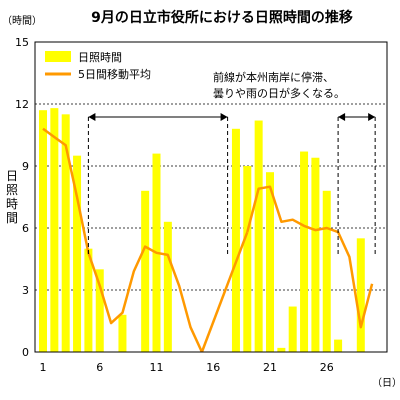 This screenshot has width=400, height=400. What do you see at coordinates (327, 367) in the screenshot?
I see `x-tick-label: 26` at bounding box center [327, 367].